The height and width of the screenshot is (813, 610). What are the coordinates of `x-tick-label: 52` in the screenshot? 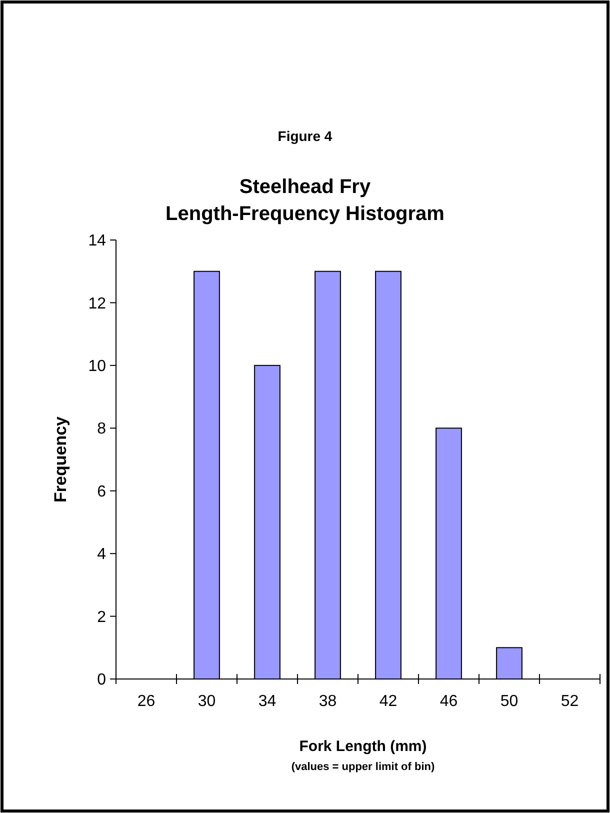 It's located at (569, 701).